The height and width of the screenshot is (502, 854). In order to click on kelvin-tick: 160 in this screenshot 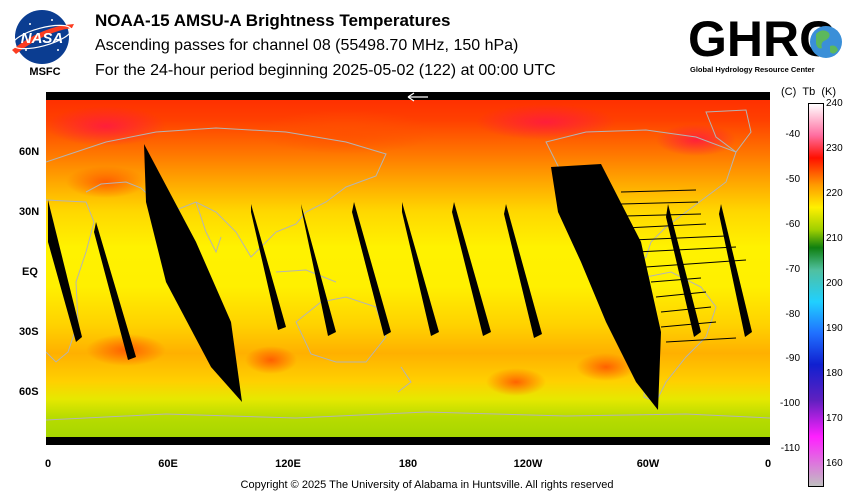, I will do `click(834, 463)`.